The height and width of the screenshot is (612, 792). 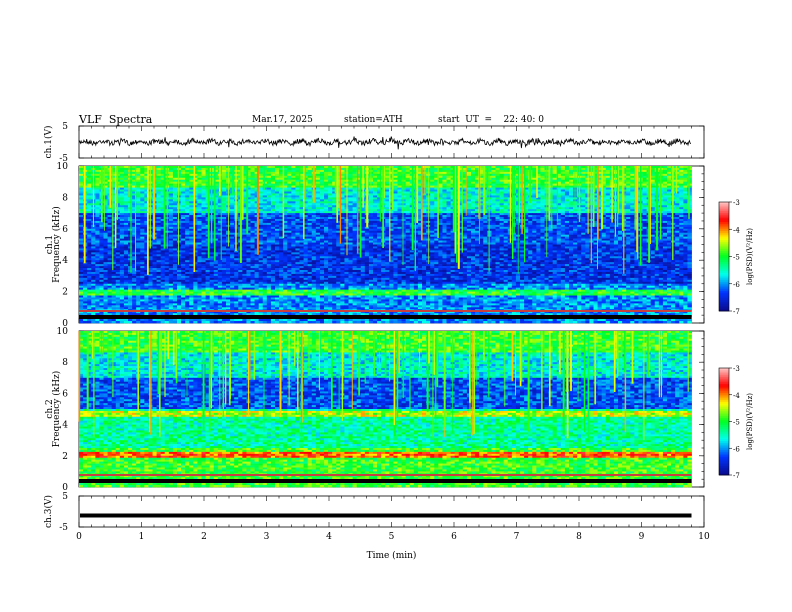 I want to click on y-axis-label: ch.3(V), so click(x=48, y=511).